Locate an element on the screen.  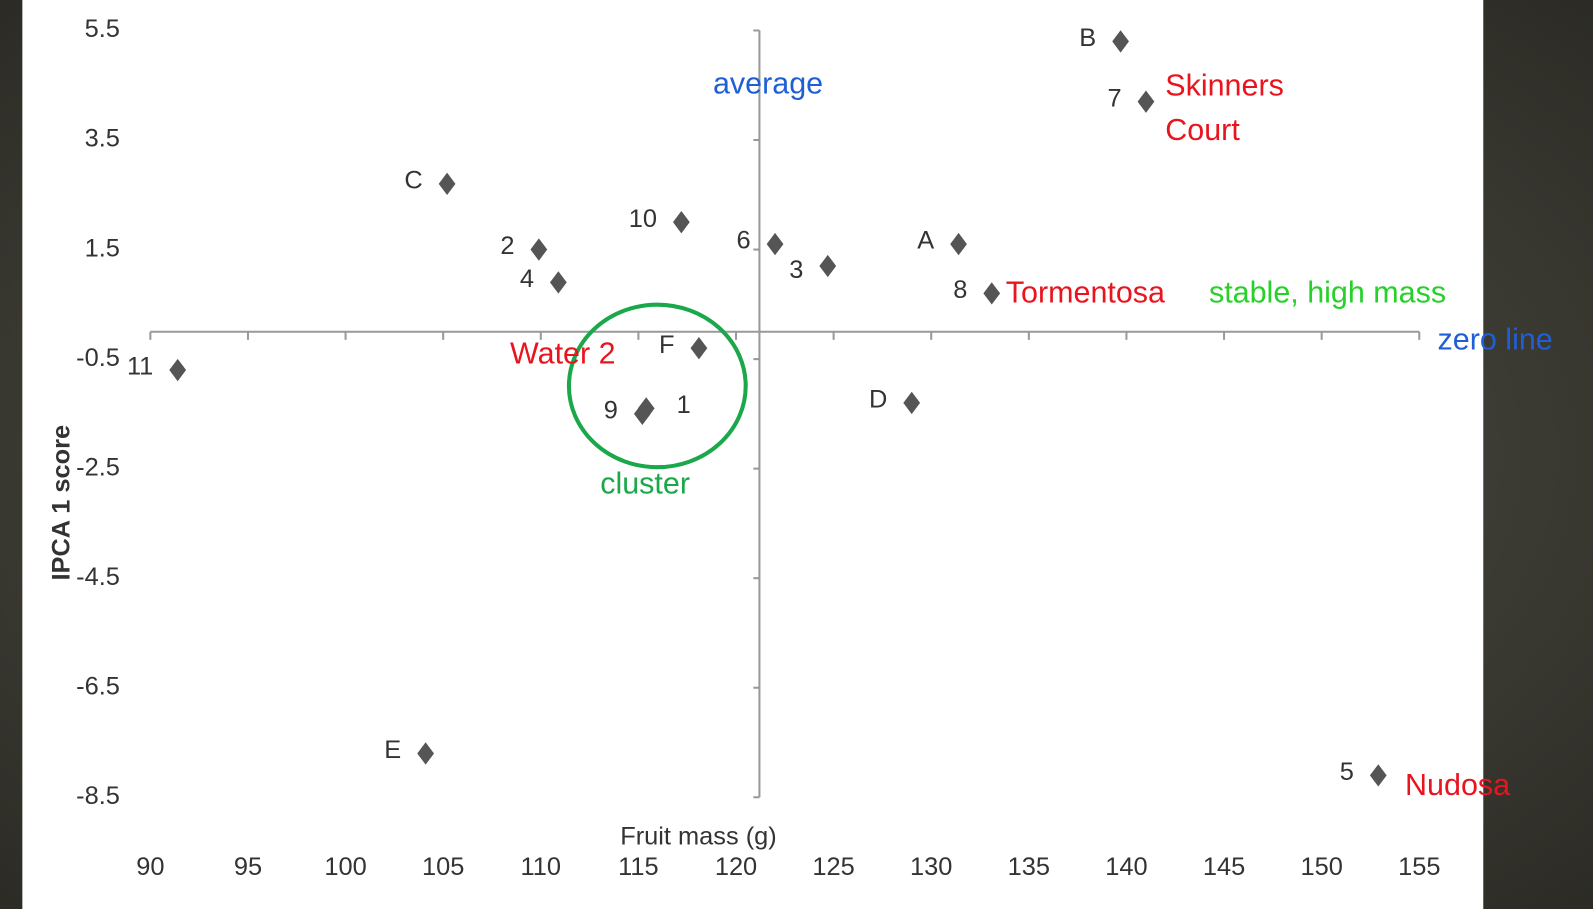
annotation: Skinners is located at coordinates (1224, 85).